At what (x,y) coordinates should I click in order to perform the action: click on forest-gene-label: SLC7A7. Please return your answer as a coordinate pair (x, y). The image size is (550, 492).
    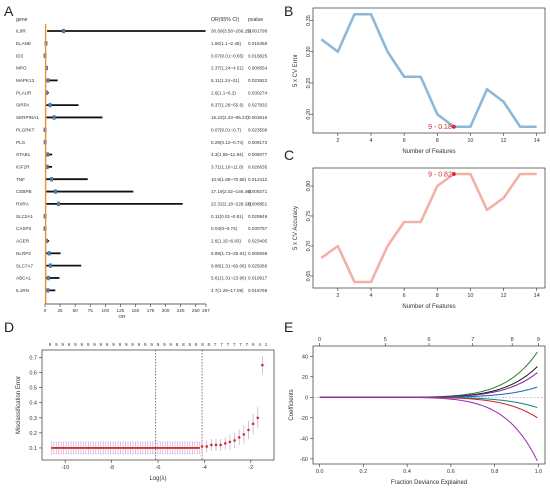
    Looking at the image, I should click on (25, 265).